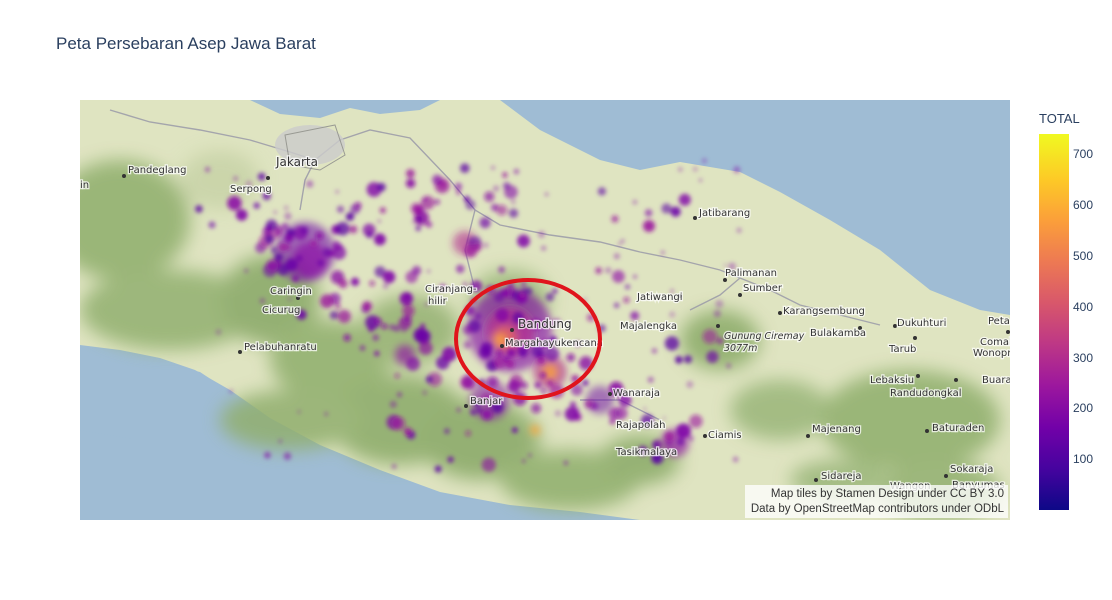 Image resolution: width=1112 pixels, height=600 pixels. Describe the element at coordinates (186, 43) in the screenshot. I see `map-title: Peta Persebaran Asep Jawa Barat` at that location.